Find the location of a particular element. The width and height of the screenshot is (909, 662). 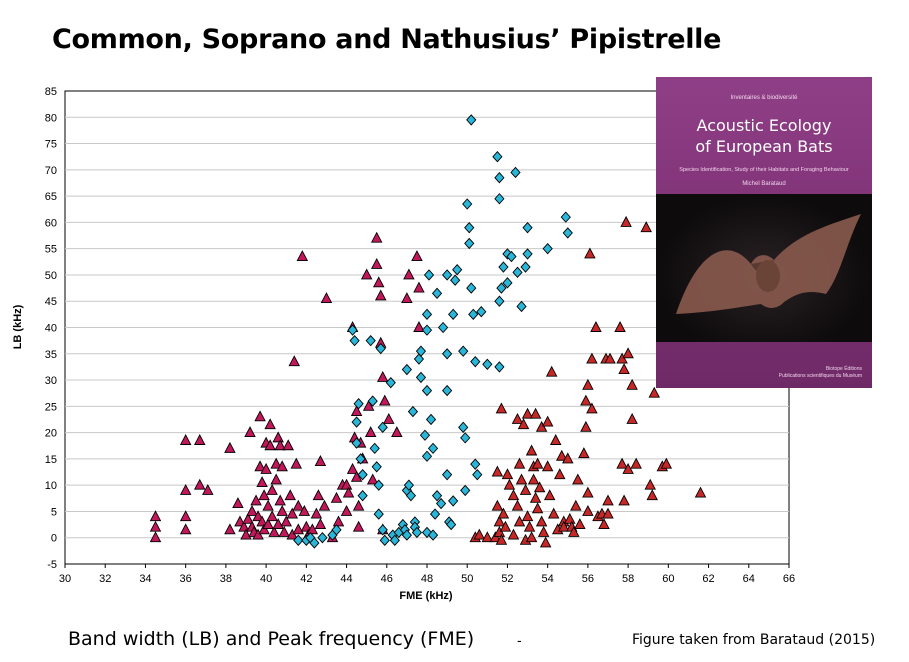

figure-source: Figure taken from Barataud (2015) is located at coordinates (754, 640).